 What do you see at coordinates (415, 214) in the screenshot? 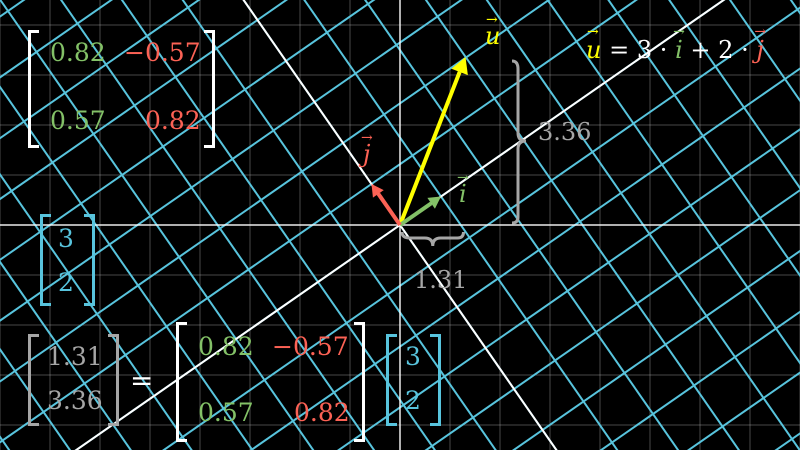
I see `vector-i-hat-shaft` at bounding box center [415, 214].